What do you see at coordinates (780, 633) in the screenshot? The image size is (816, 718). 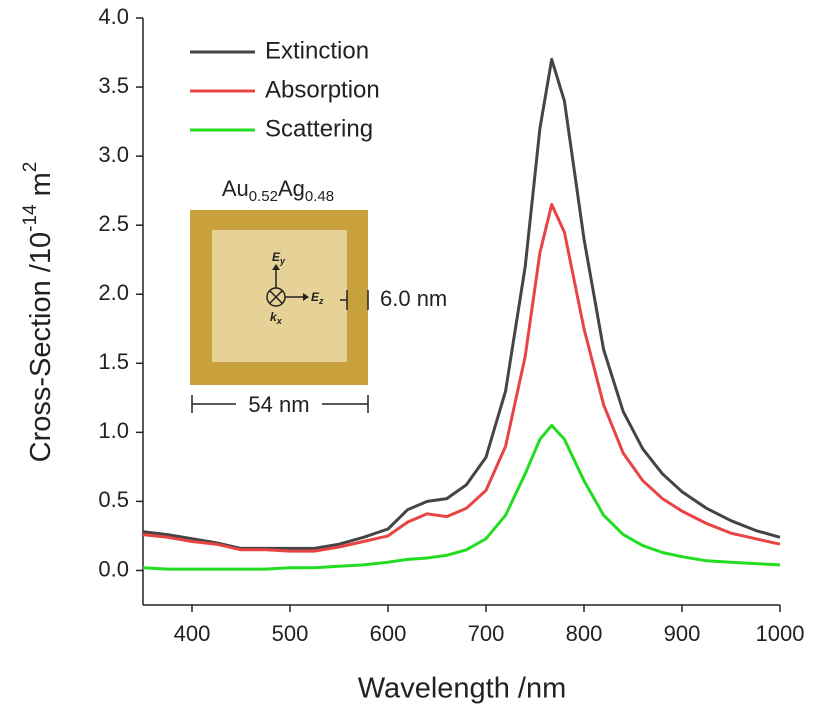 I see `x-tick-label: 1000` at bounding box center [780, 633].